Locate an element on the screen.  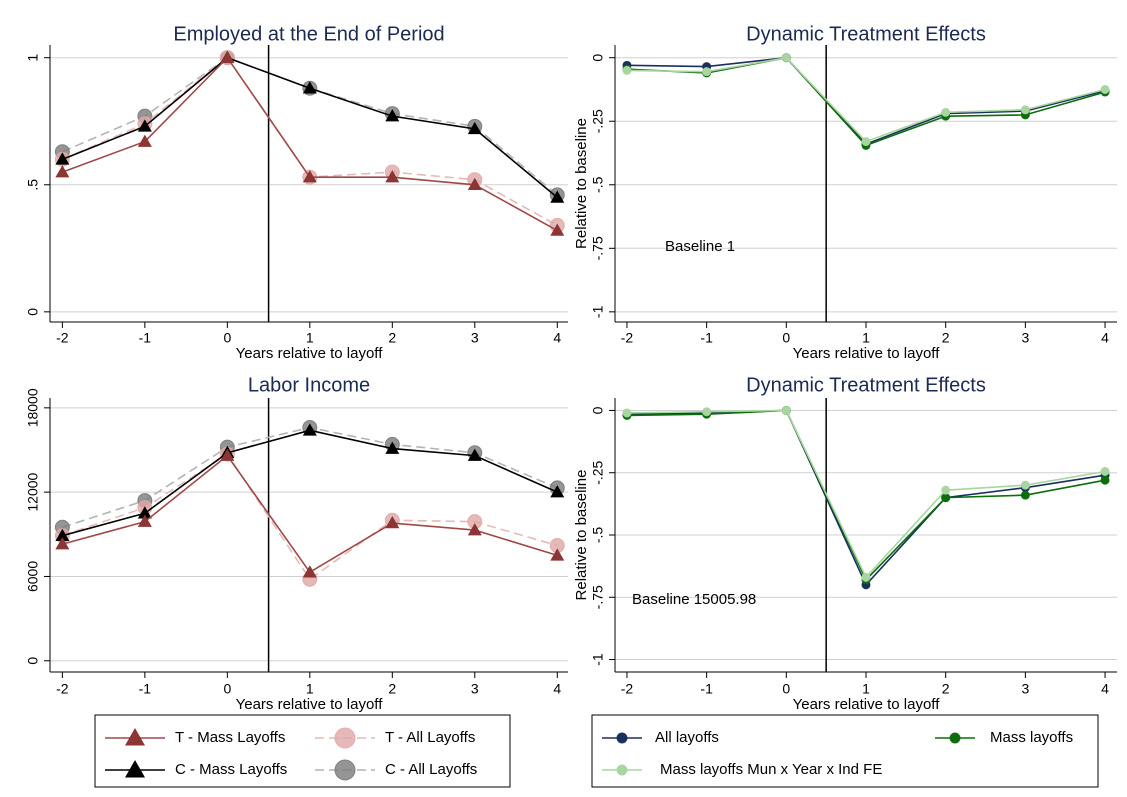
x-axis-label: Years relative to layoff is located at coordinates (867, 353).